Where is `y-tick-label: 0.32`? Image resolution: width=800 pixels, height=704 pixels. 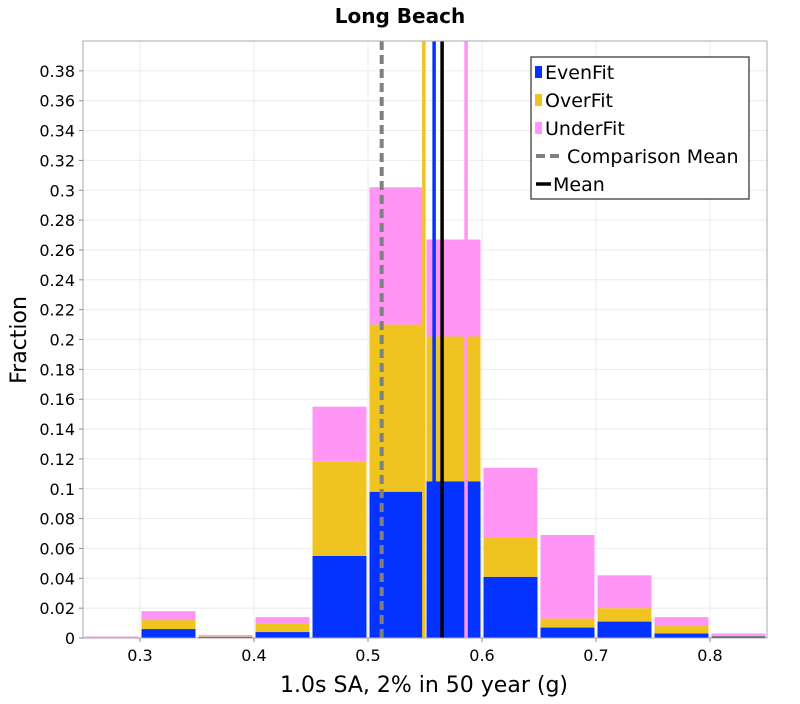
y-tick-label: 0.32 is located at coordinates (57, 160).